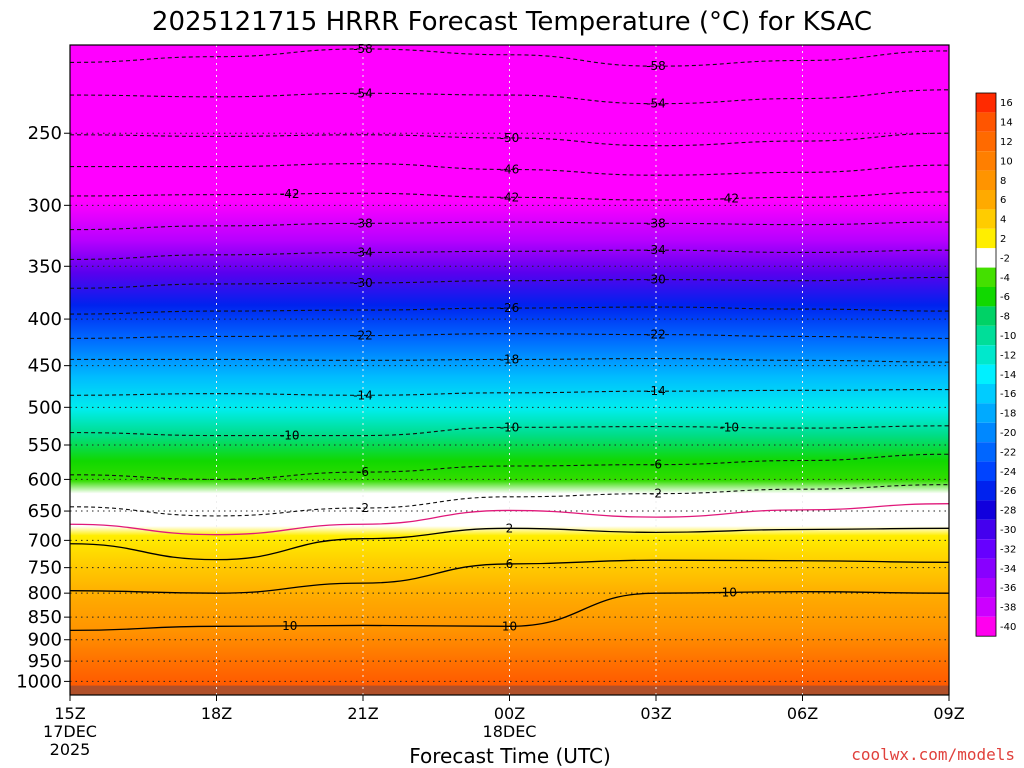 Image resolution: width=1024 pixels, height=768 pixels. Describe the element at coordinates (510, 359) in the screenshot. I see `contour-label: -18` at that location.